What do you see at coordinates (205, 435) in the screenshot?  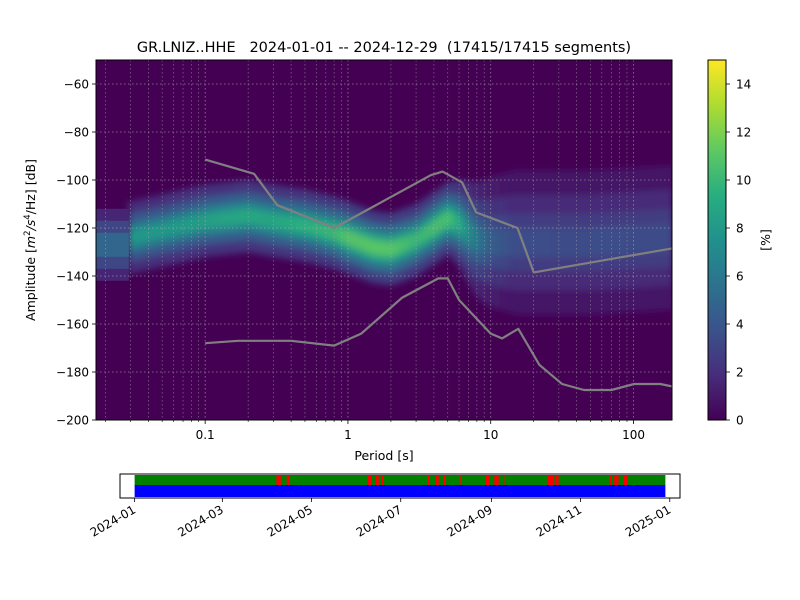 I see `x-tick-label: 0.1` at bounding box center [205, 435].